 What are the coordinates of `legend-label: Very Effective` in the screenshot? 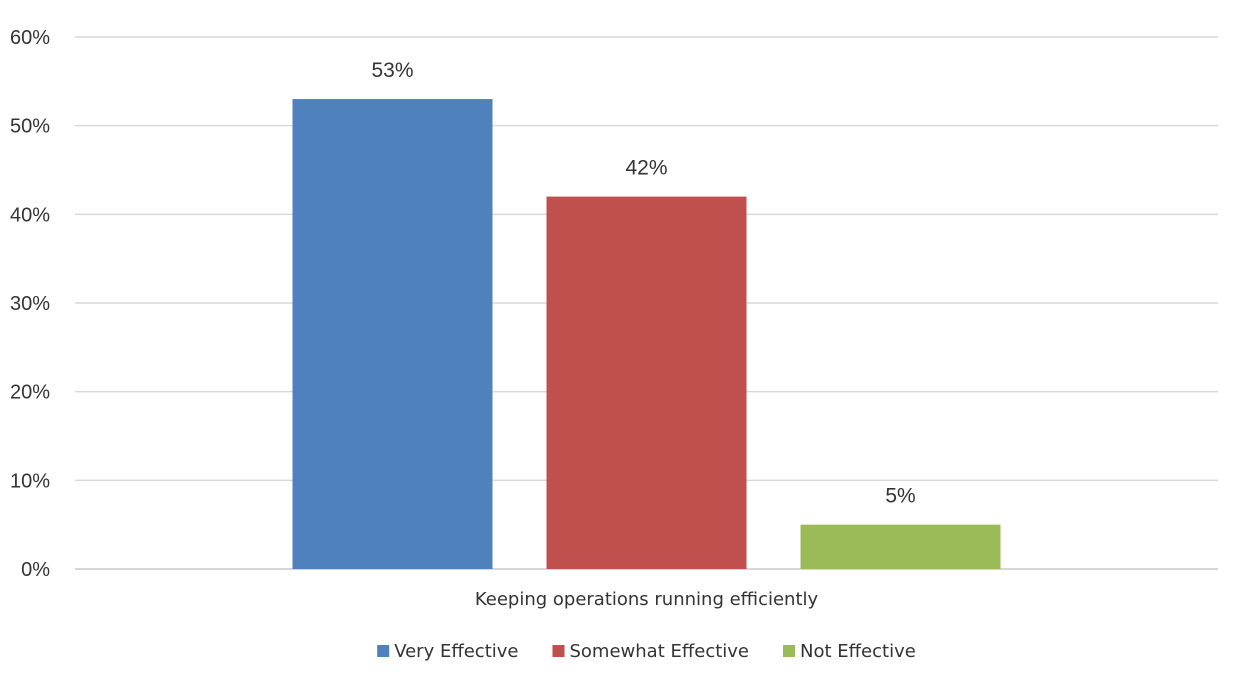 It's located at (456, 651).